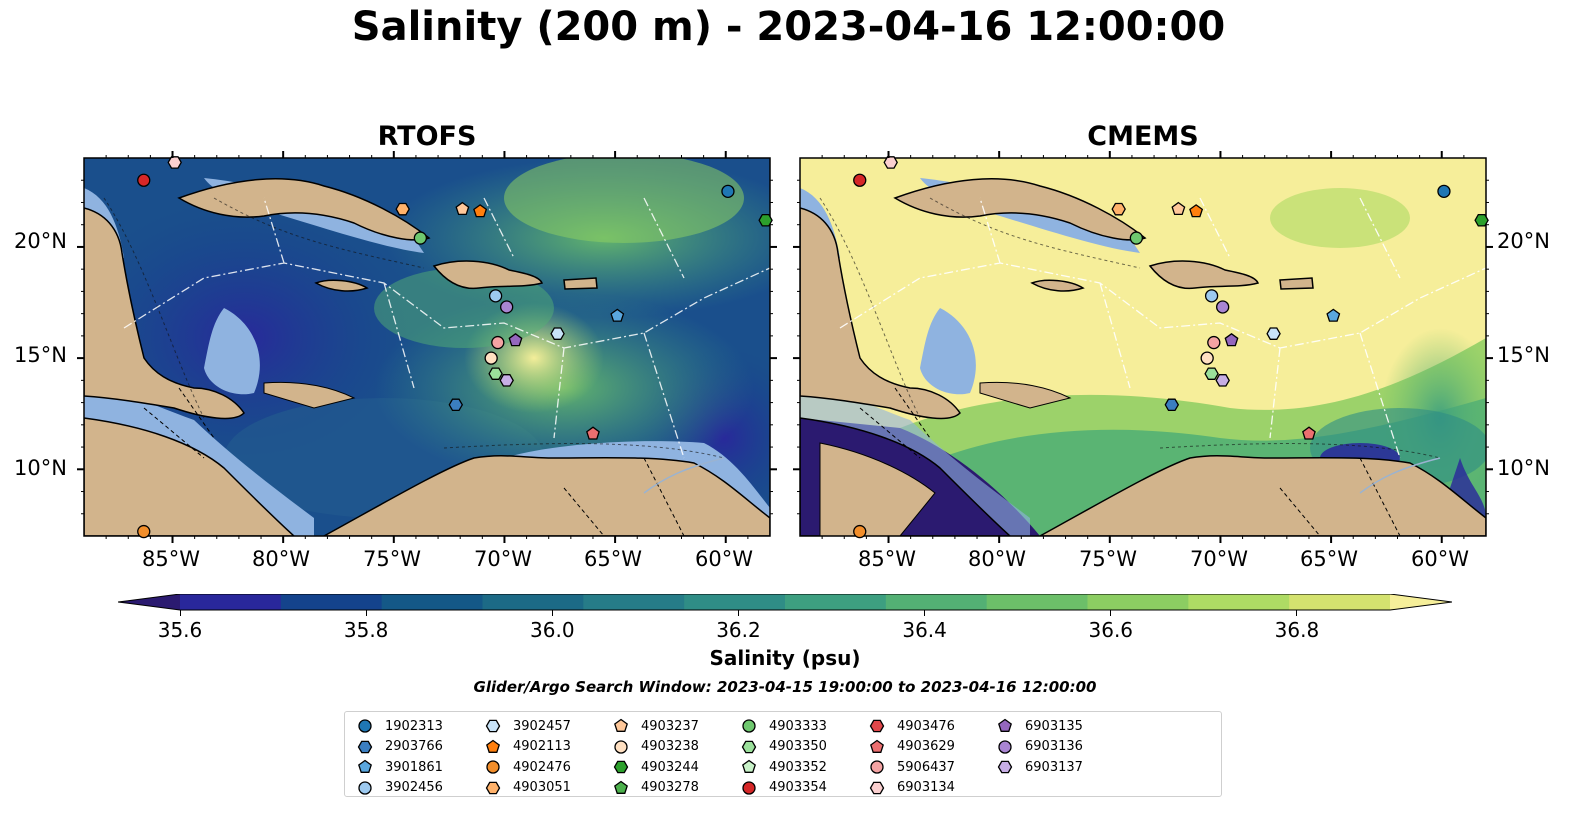 Image resolution: width=1577 pixels, height=827 pixels. Describe the element at coordinates (798, 726) in the screenshot. I see `legend-label: 4903333` at that location.